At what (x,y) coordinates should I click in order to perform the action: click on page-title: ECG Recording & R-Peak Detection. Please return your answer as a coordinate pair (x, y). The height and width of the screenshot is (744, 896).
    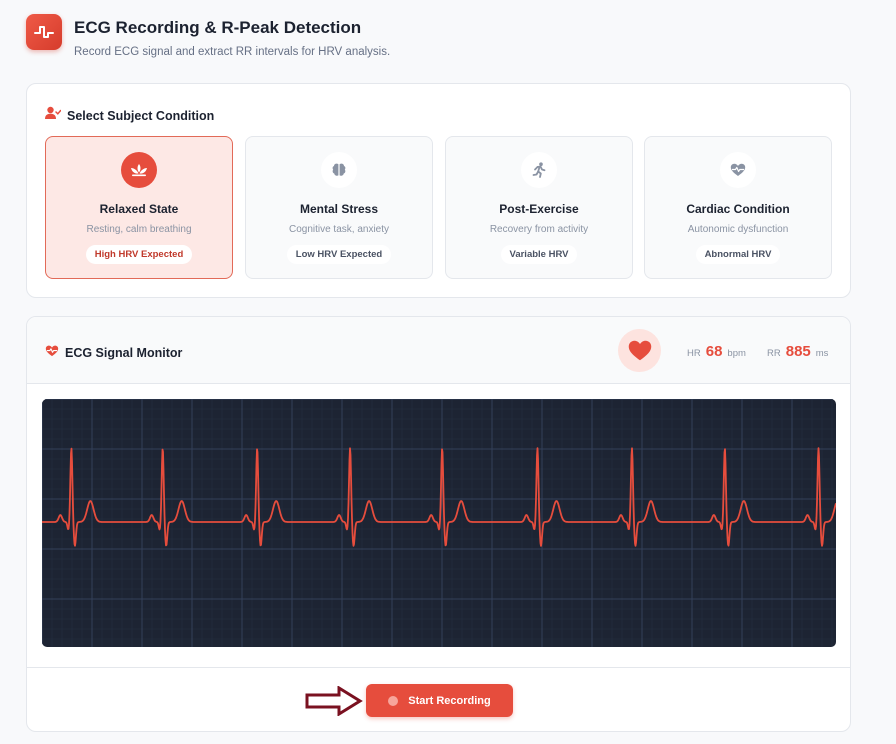
    Looking at the image, I should click on (218, 27).